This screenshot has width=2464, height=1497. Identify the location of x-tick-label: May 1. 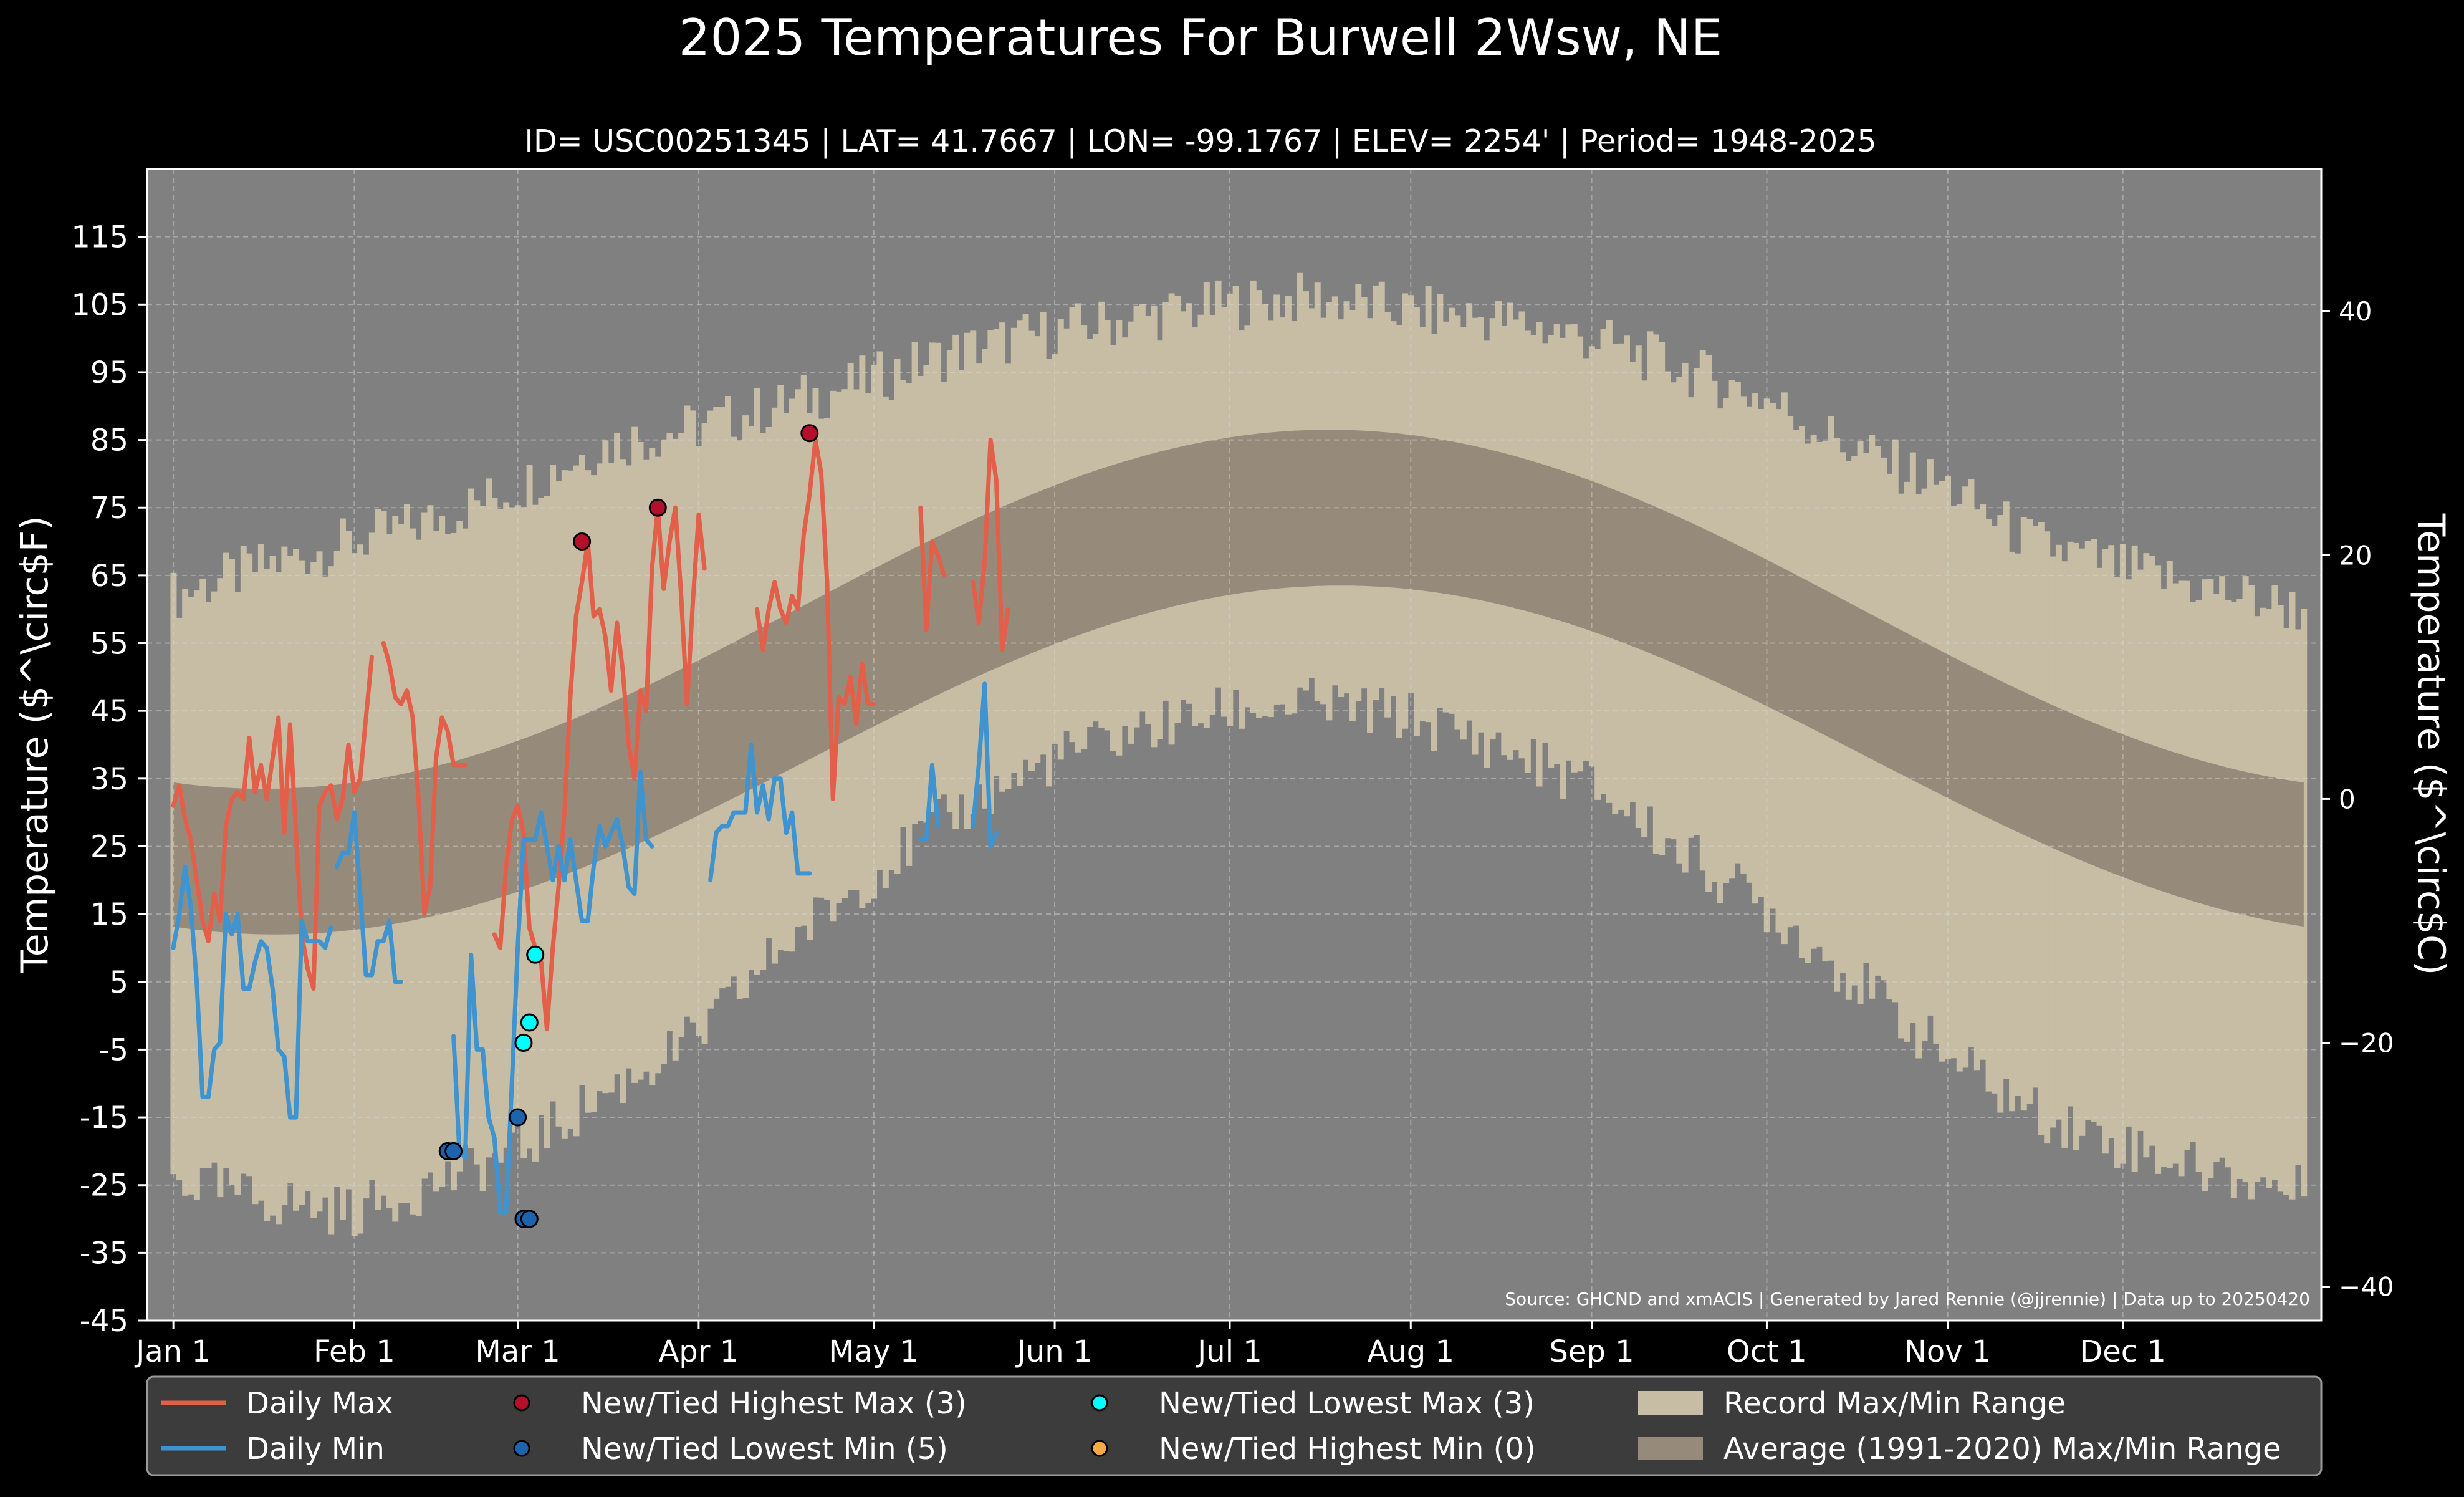
(873, 1351).